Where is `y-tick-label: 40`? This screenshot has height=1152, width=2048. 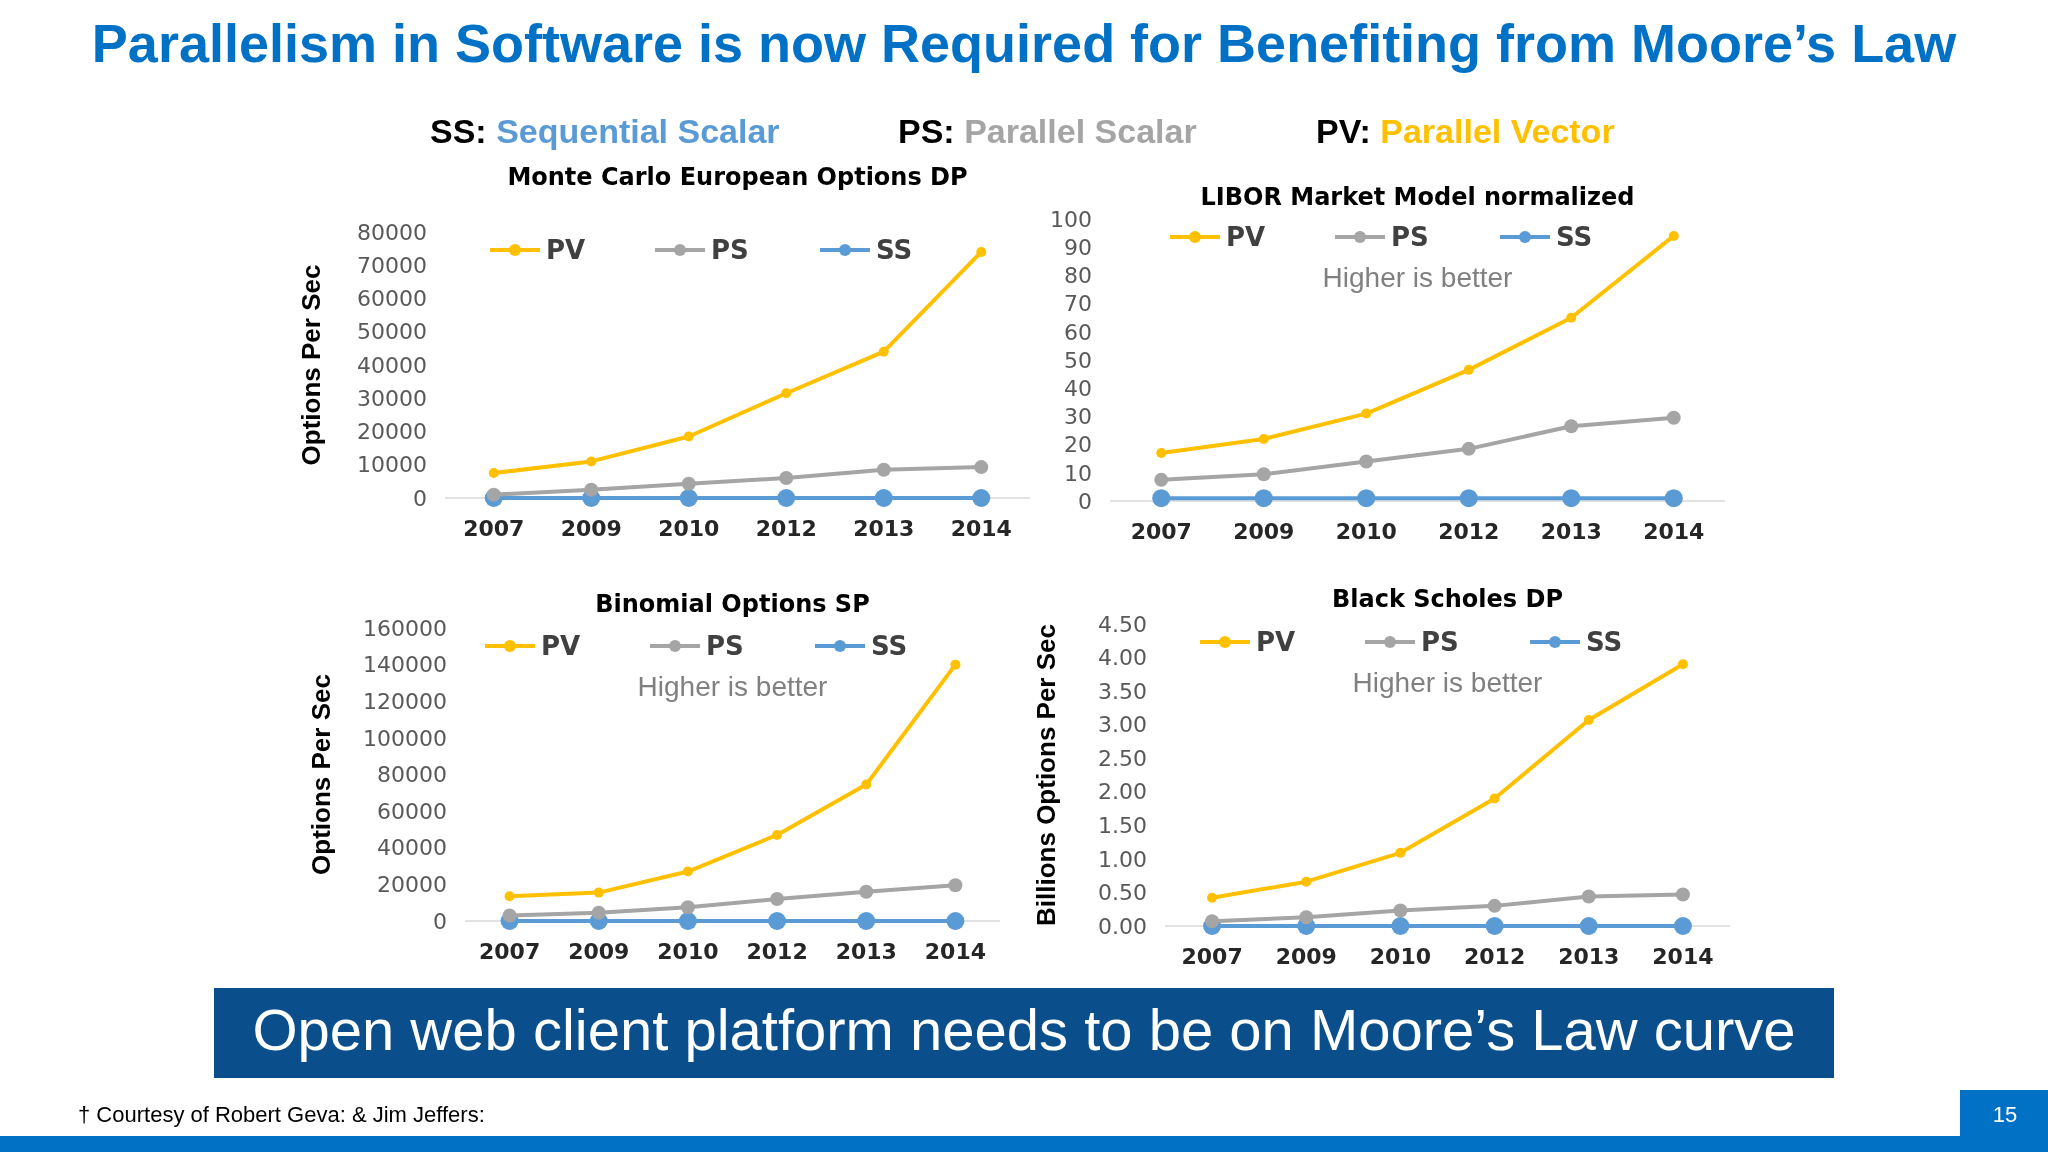
y-tick-label: 40 is located at coordinates (1078, 388).